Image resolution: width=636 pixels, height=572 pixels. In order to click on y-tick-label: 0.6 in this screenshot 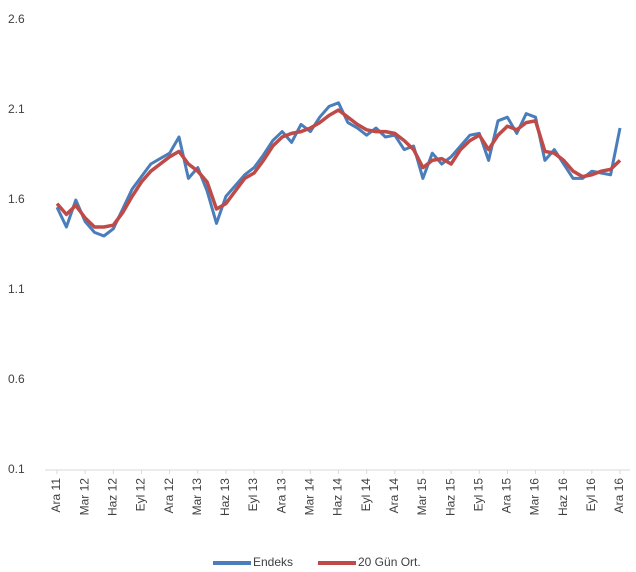, I will do `click(16, 379)`.